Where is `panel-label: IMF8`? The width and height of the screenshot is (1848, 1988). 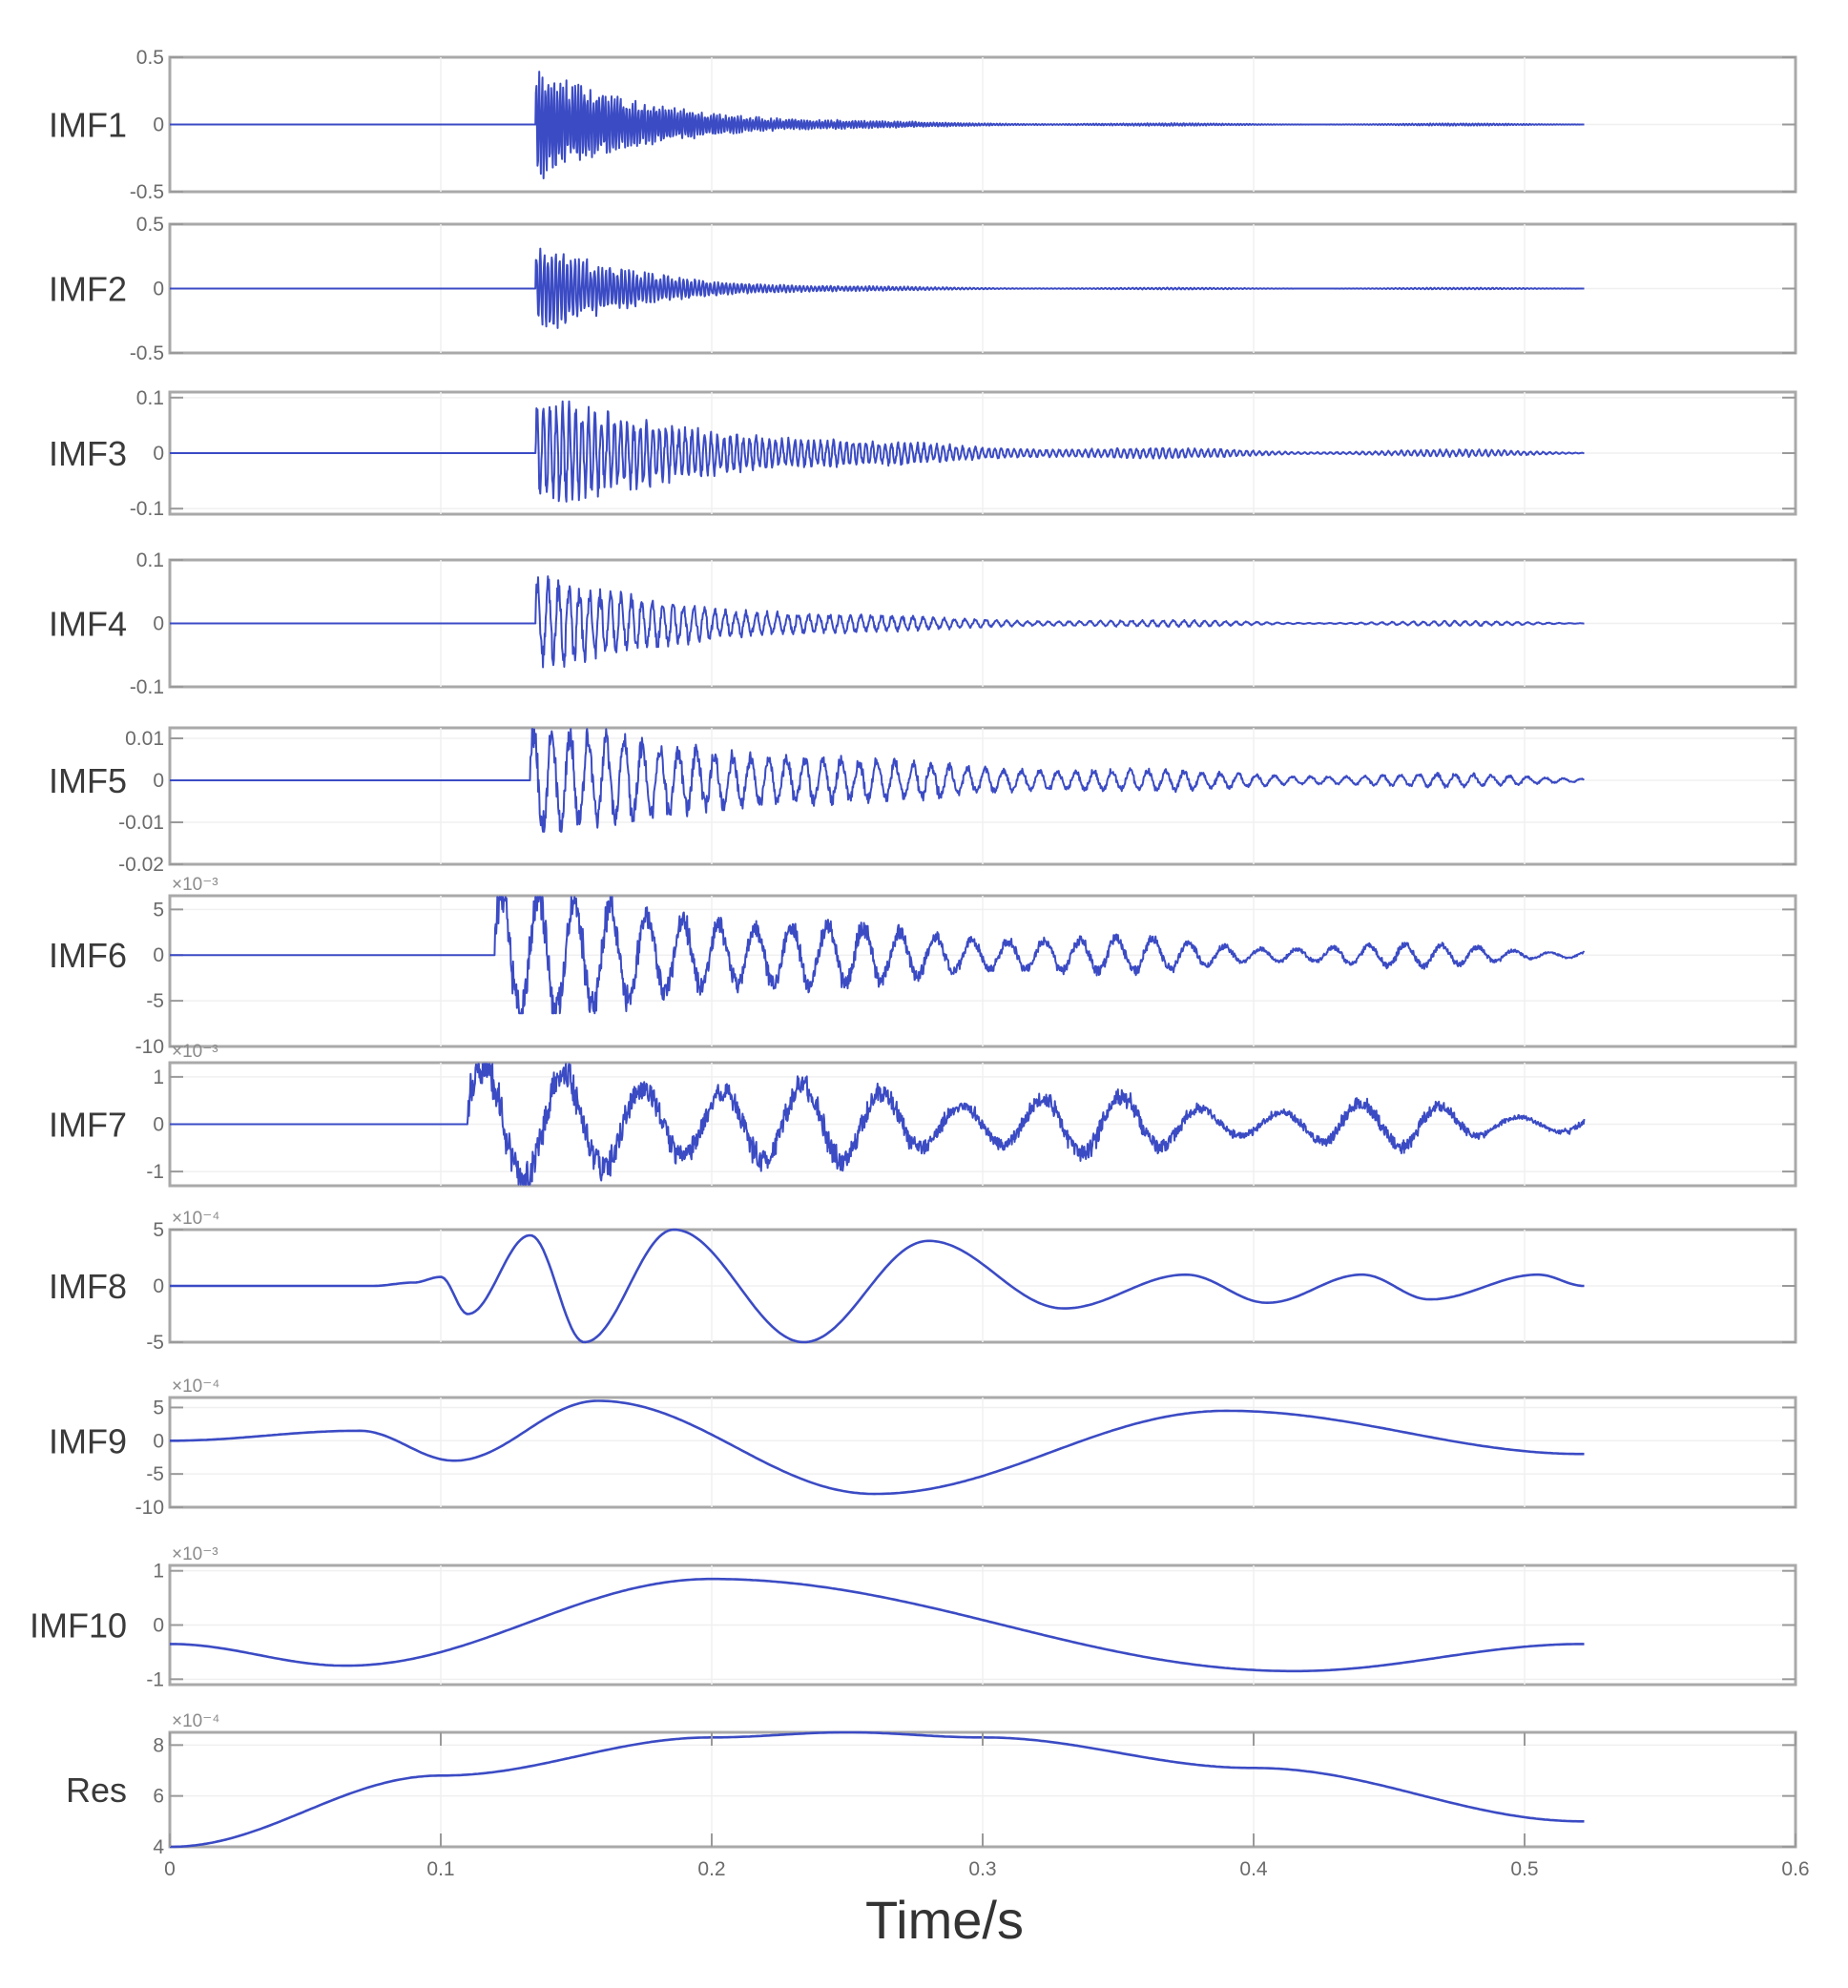 panel-label: IMF8 is located at coordinates (88, 1287).